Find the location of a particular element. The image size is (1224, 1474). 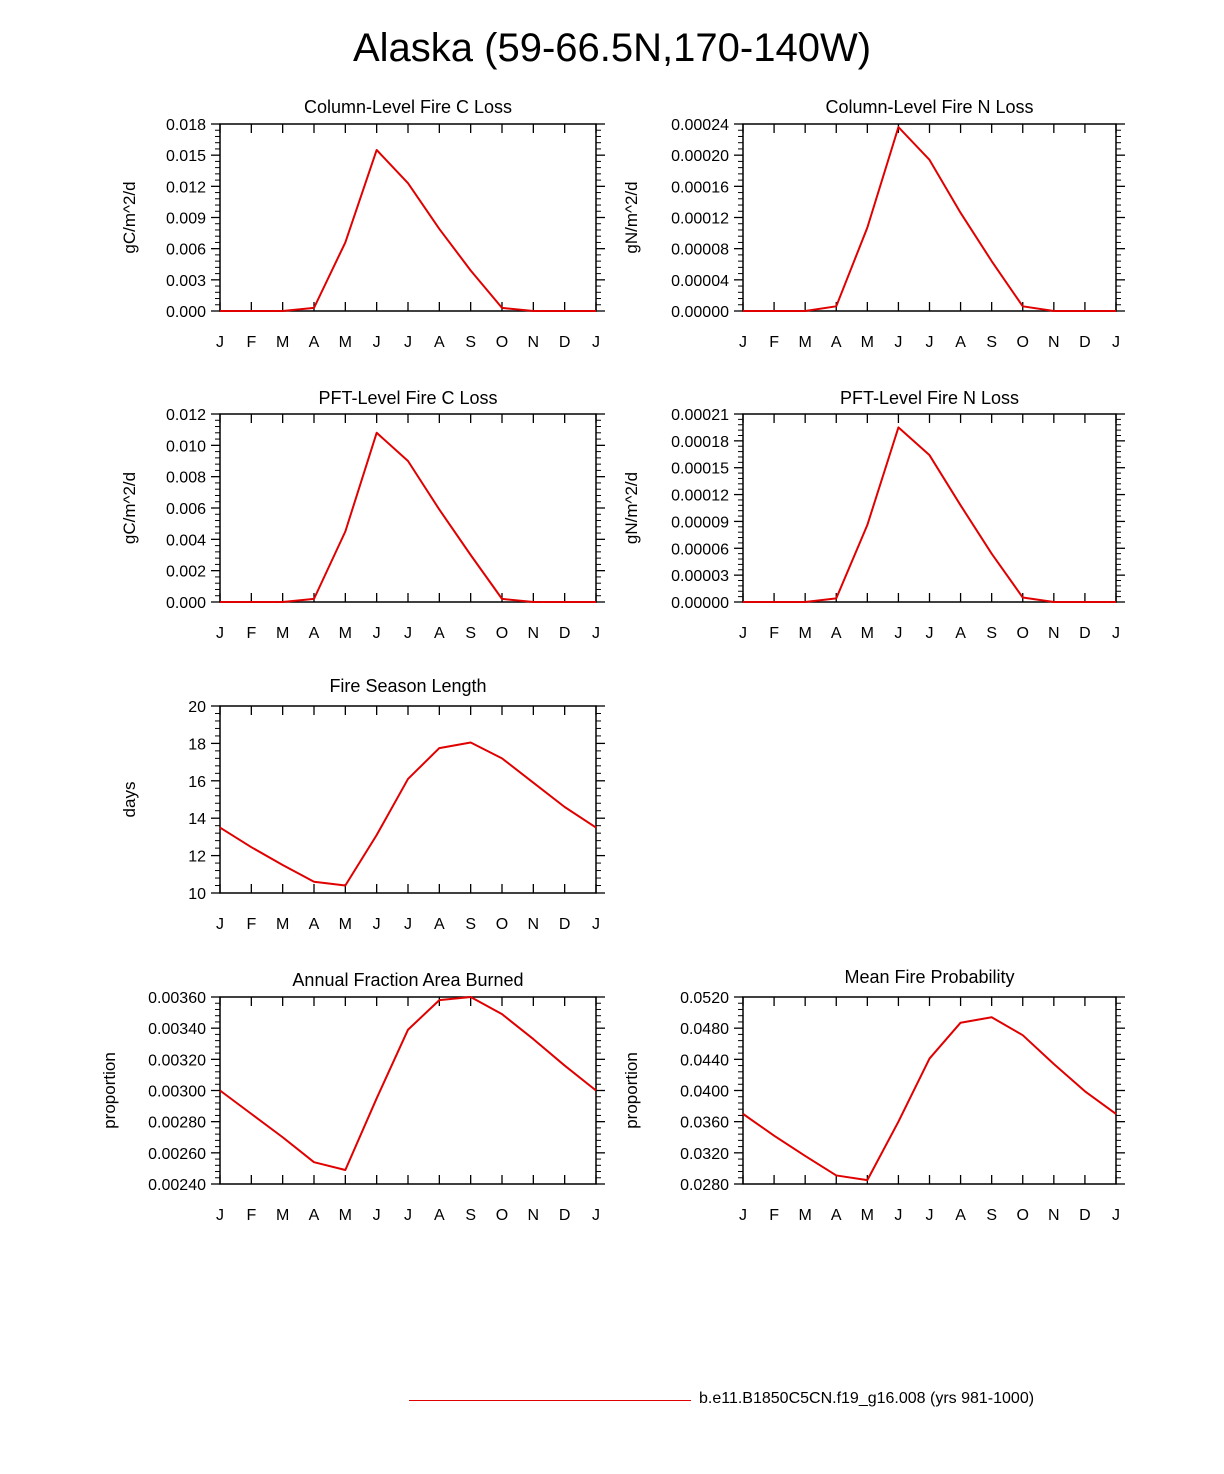

y-tick-label: 0.018 is located at coordinates (186, 125).